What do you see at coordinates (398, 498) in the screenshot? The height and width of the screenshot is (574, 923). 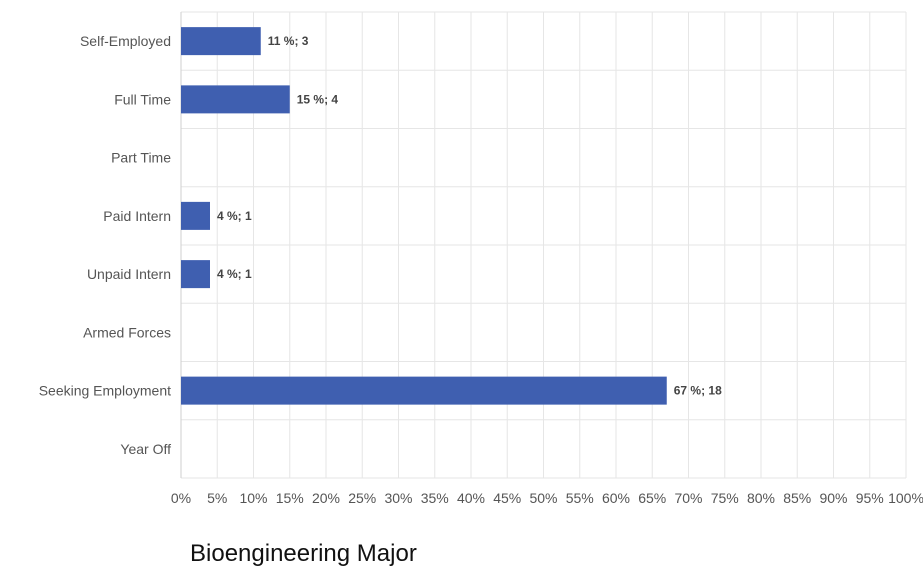 I see `x-tick-label: 30%` at bounding box center [398, 498].